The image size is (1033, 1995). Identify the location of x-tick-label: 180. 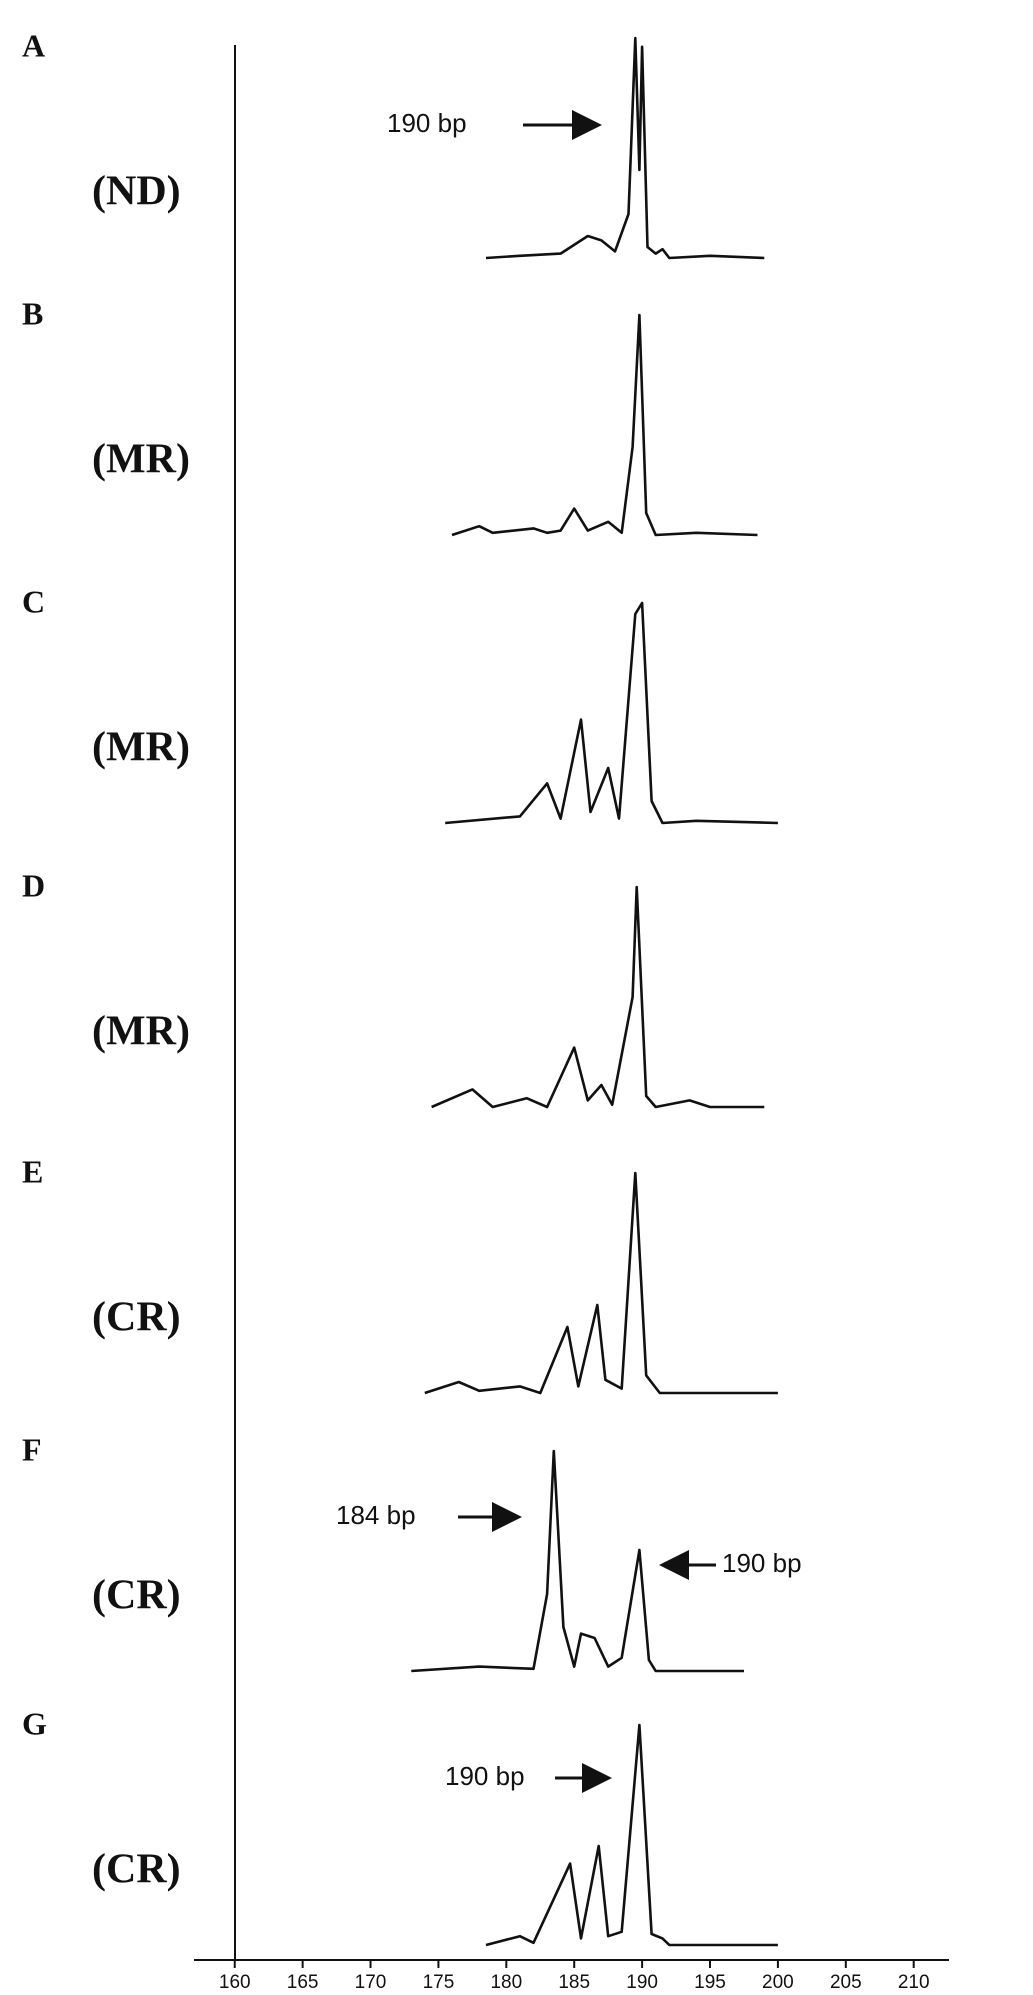
(506, 1982).